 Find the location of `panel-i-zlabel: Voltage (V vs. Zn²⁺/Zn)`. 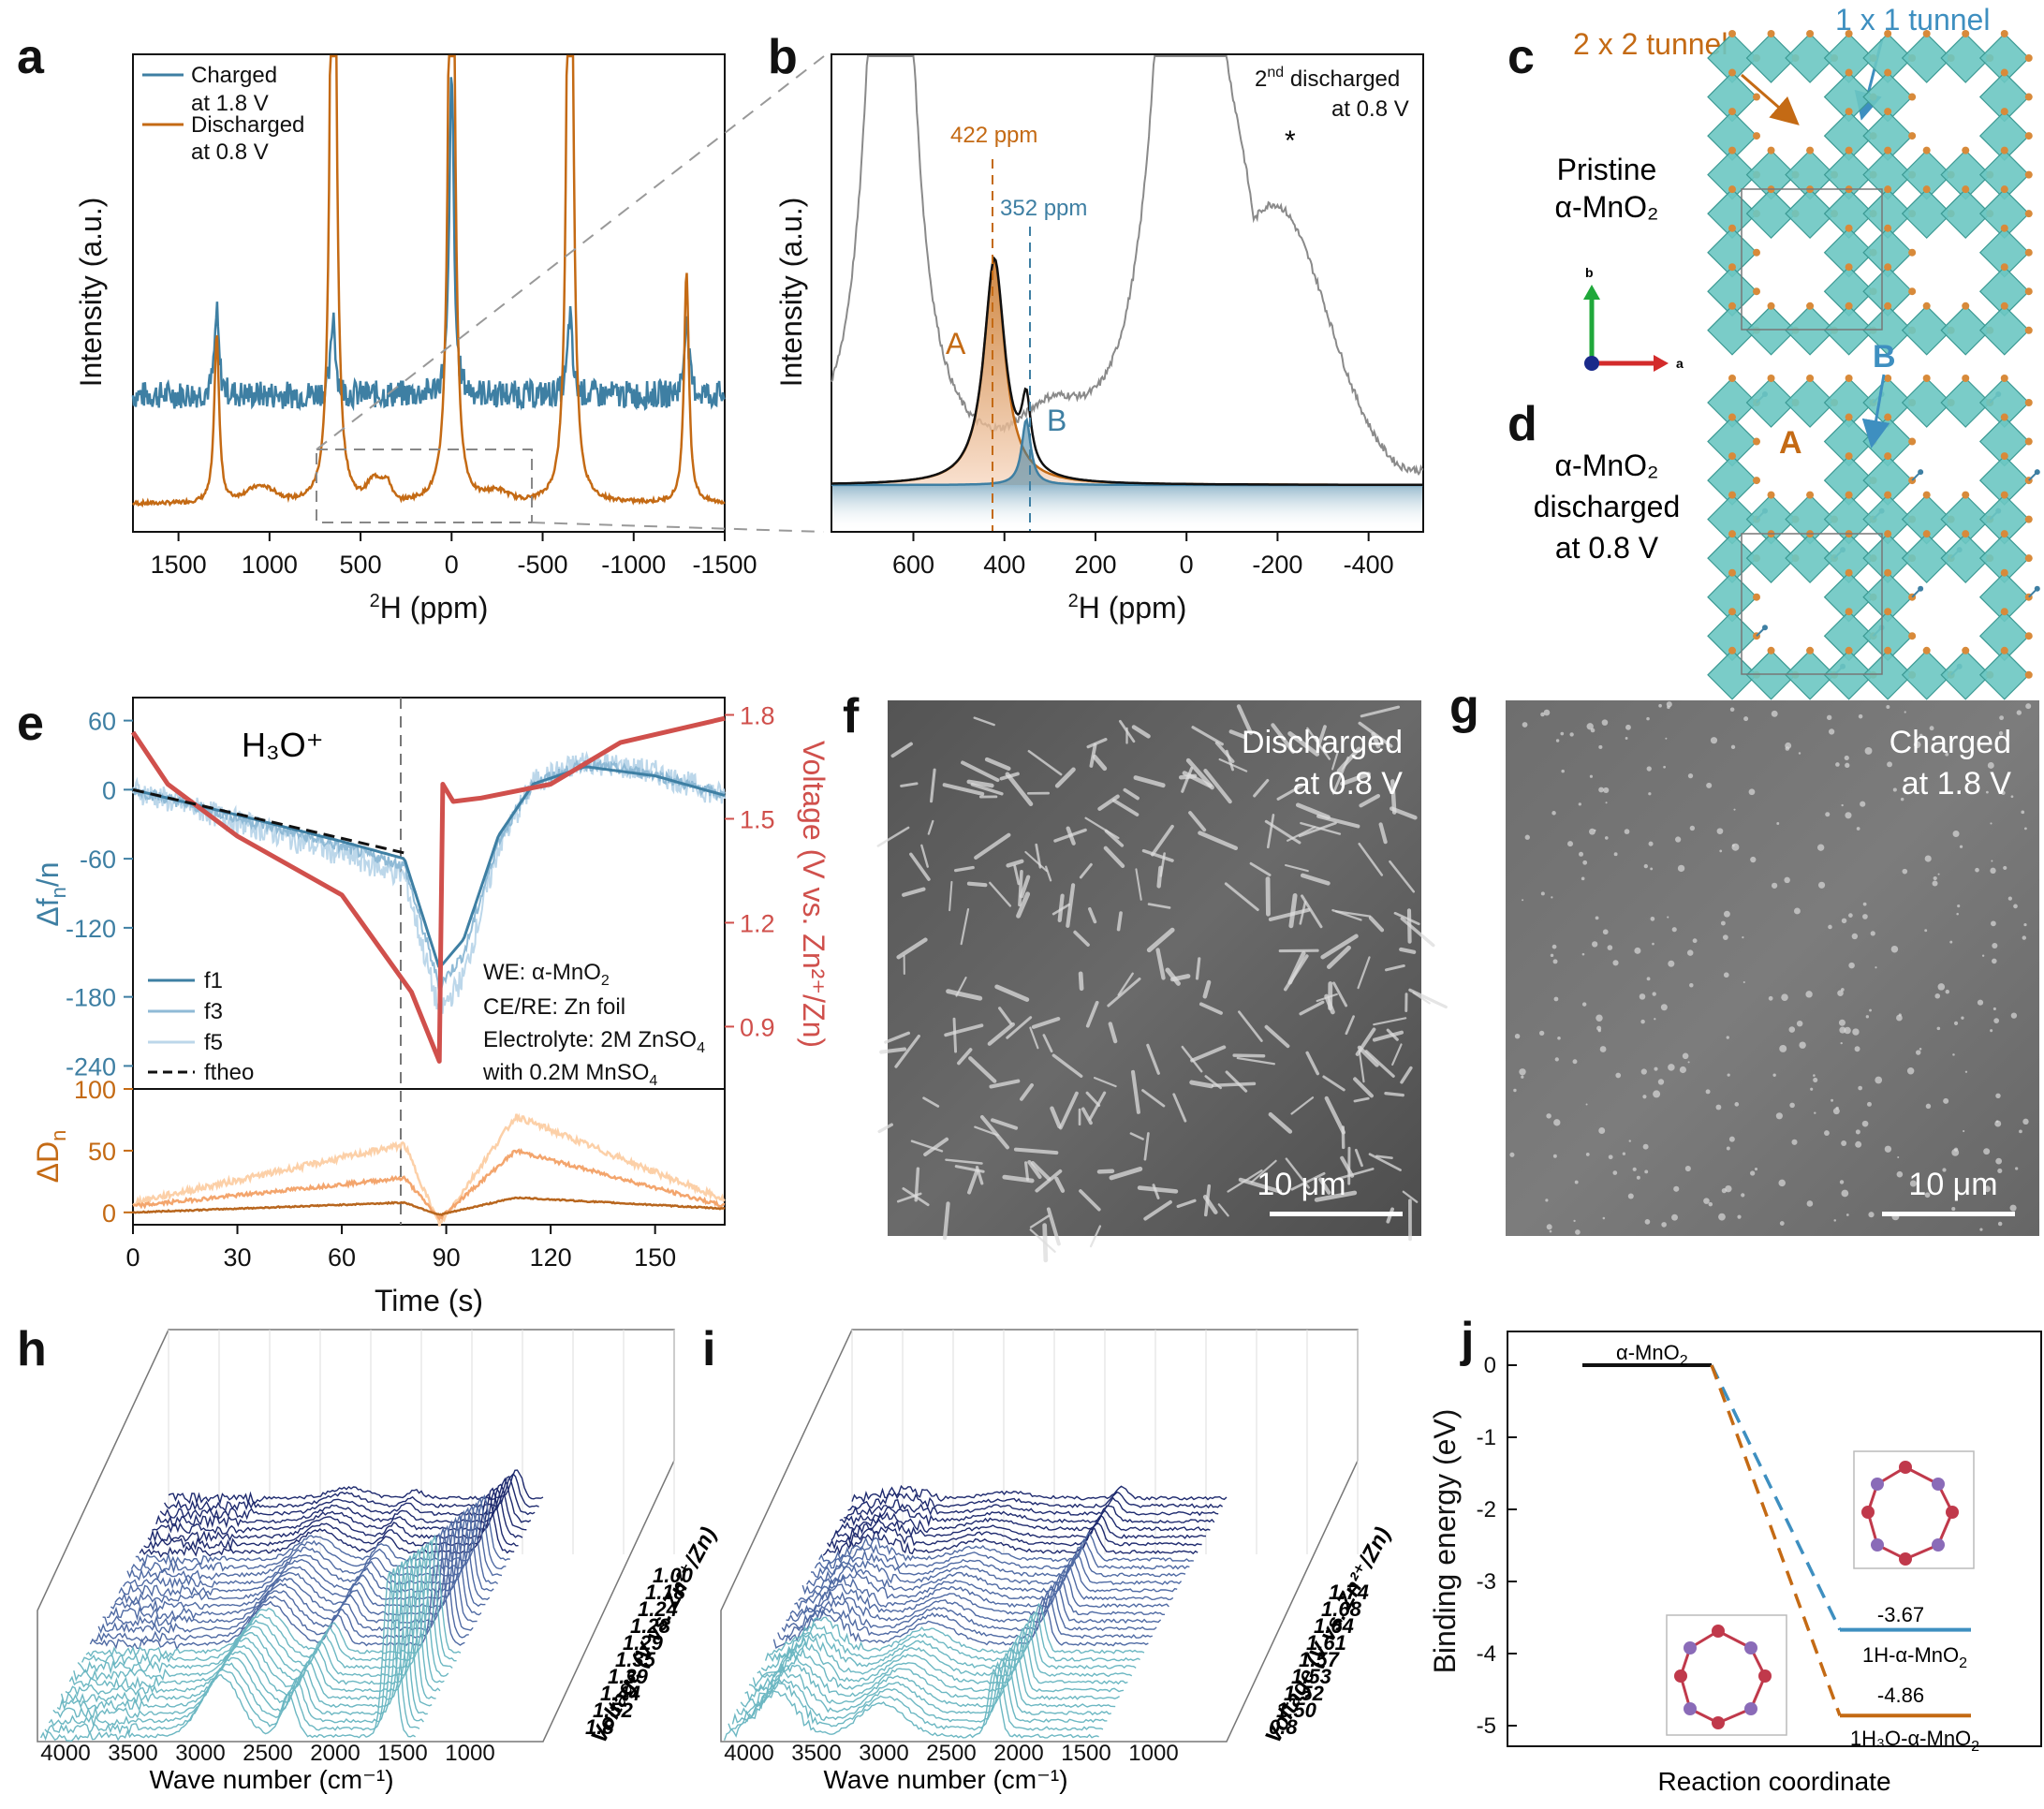

panel-i-zlabel: Voltage (V vs. Zn²⁺/Zn) is located at coordinates (1328, 1635).